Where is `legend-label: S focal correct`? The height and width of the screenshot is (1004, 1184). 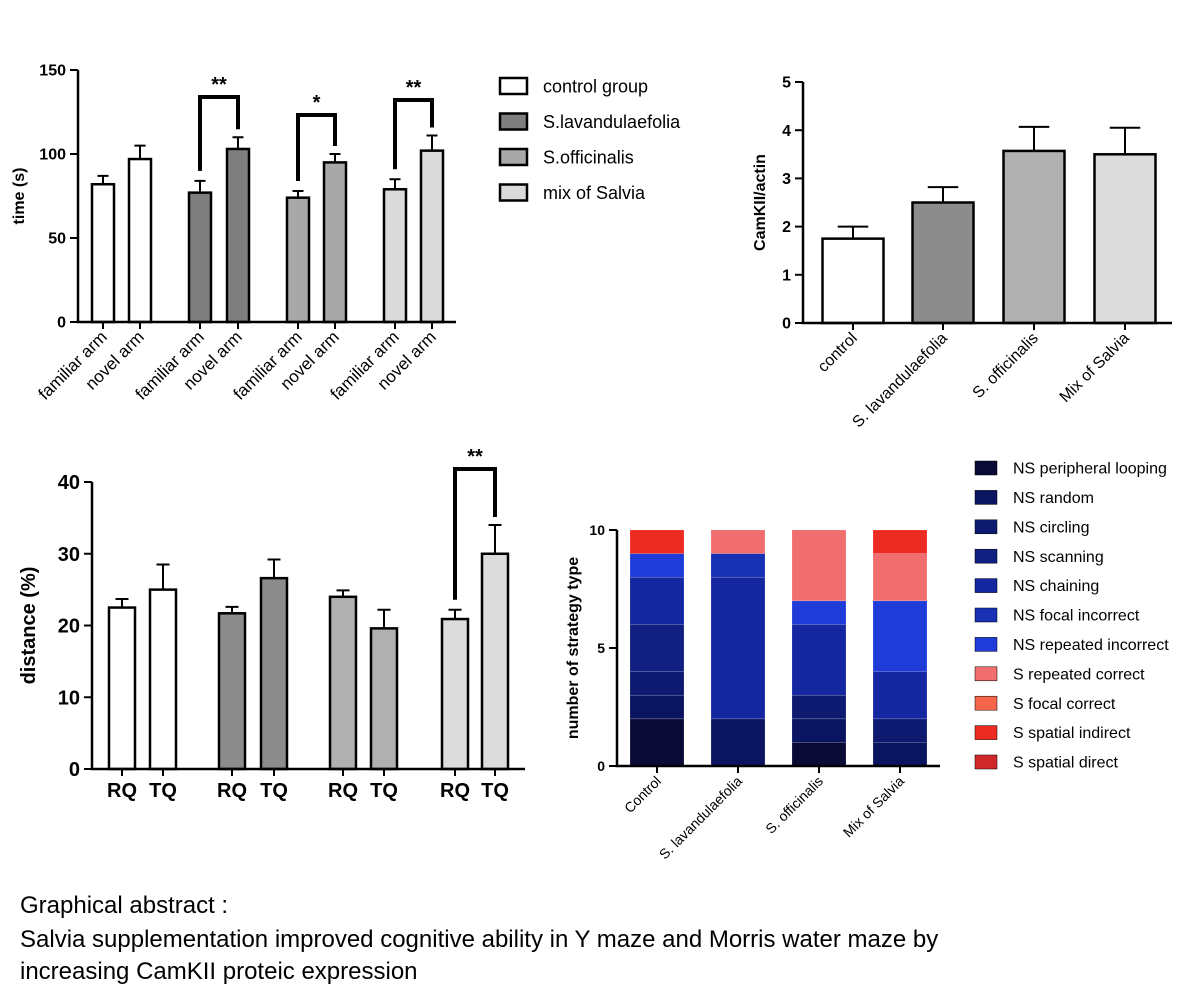 legend-label: S focal correct is located at coordinates (1064, 704).